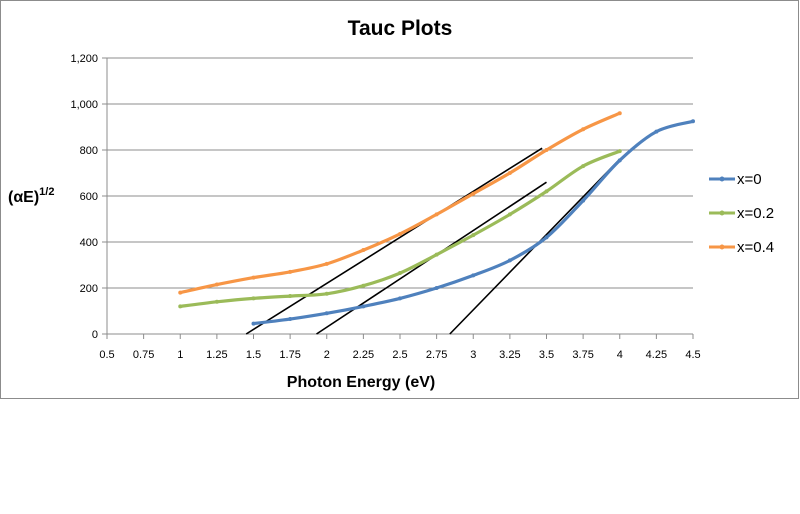  What do you see at coordinates (89, 197) in the screenshot?
I see `y-tick-label: 600` at bounding box center [89, 197].